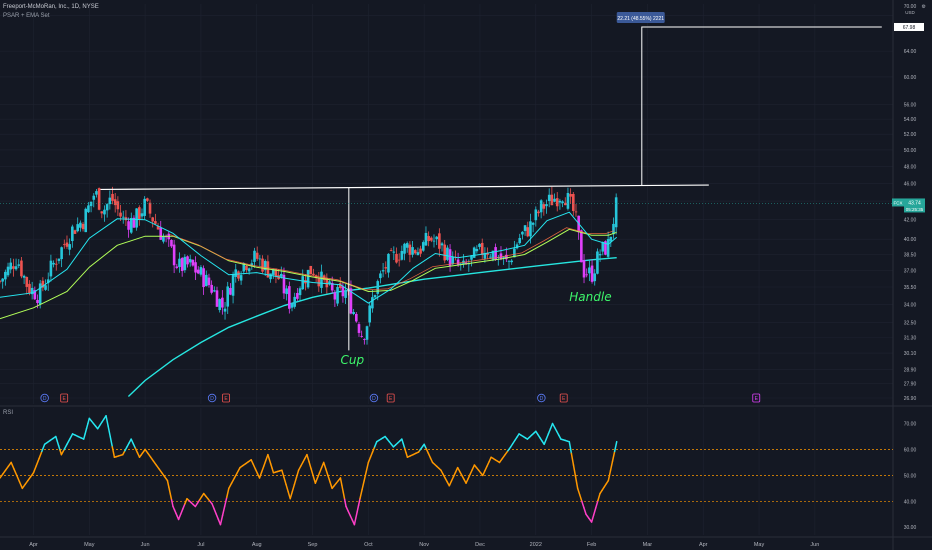 The width and height of the screenshot is (932, 550). I want to click on price-tick-label: 60.00, so click(910, 78).